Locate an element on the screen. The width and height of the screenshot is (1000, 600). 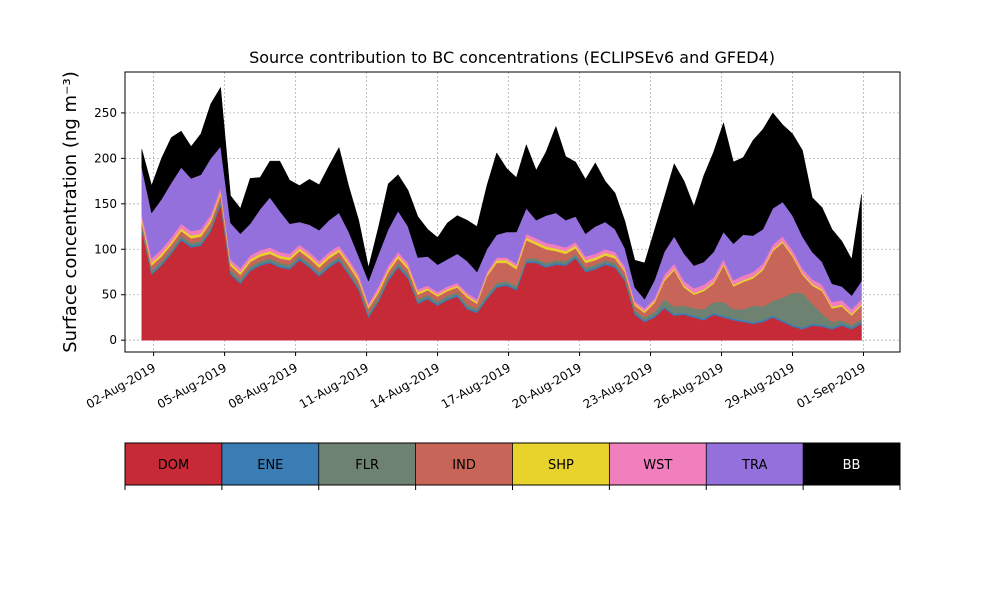
legend-swatch-ind is located at coordinates (464, 464).